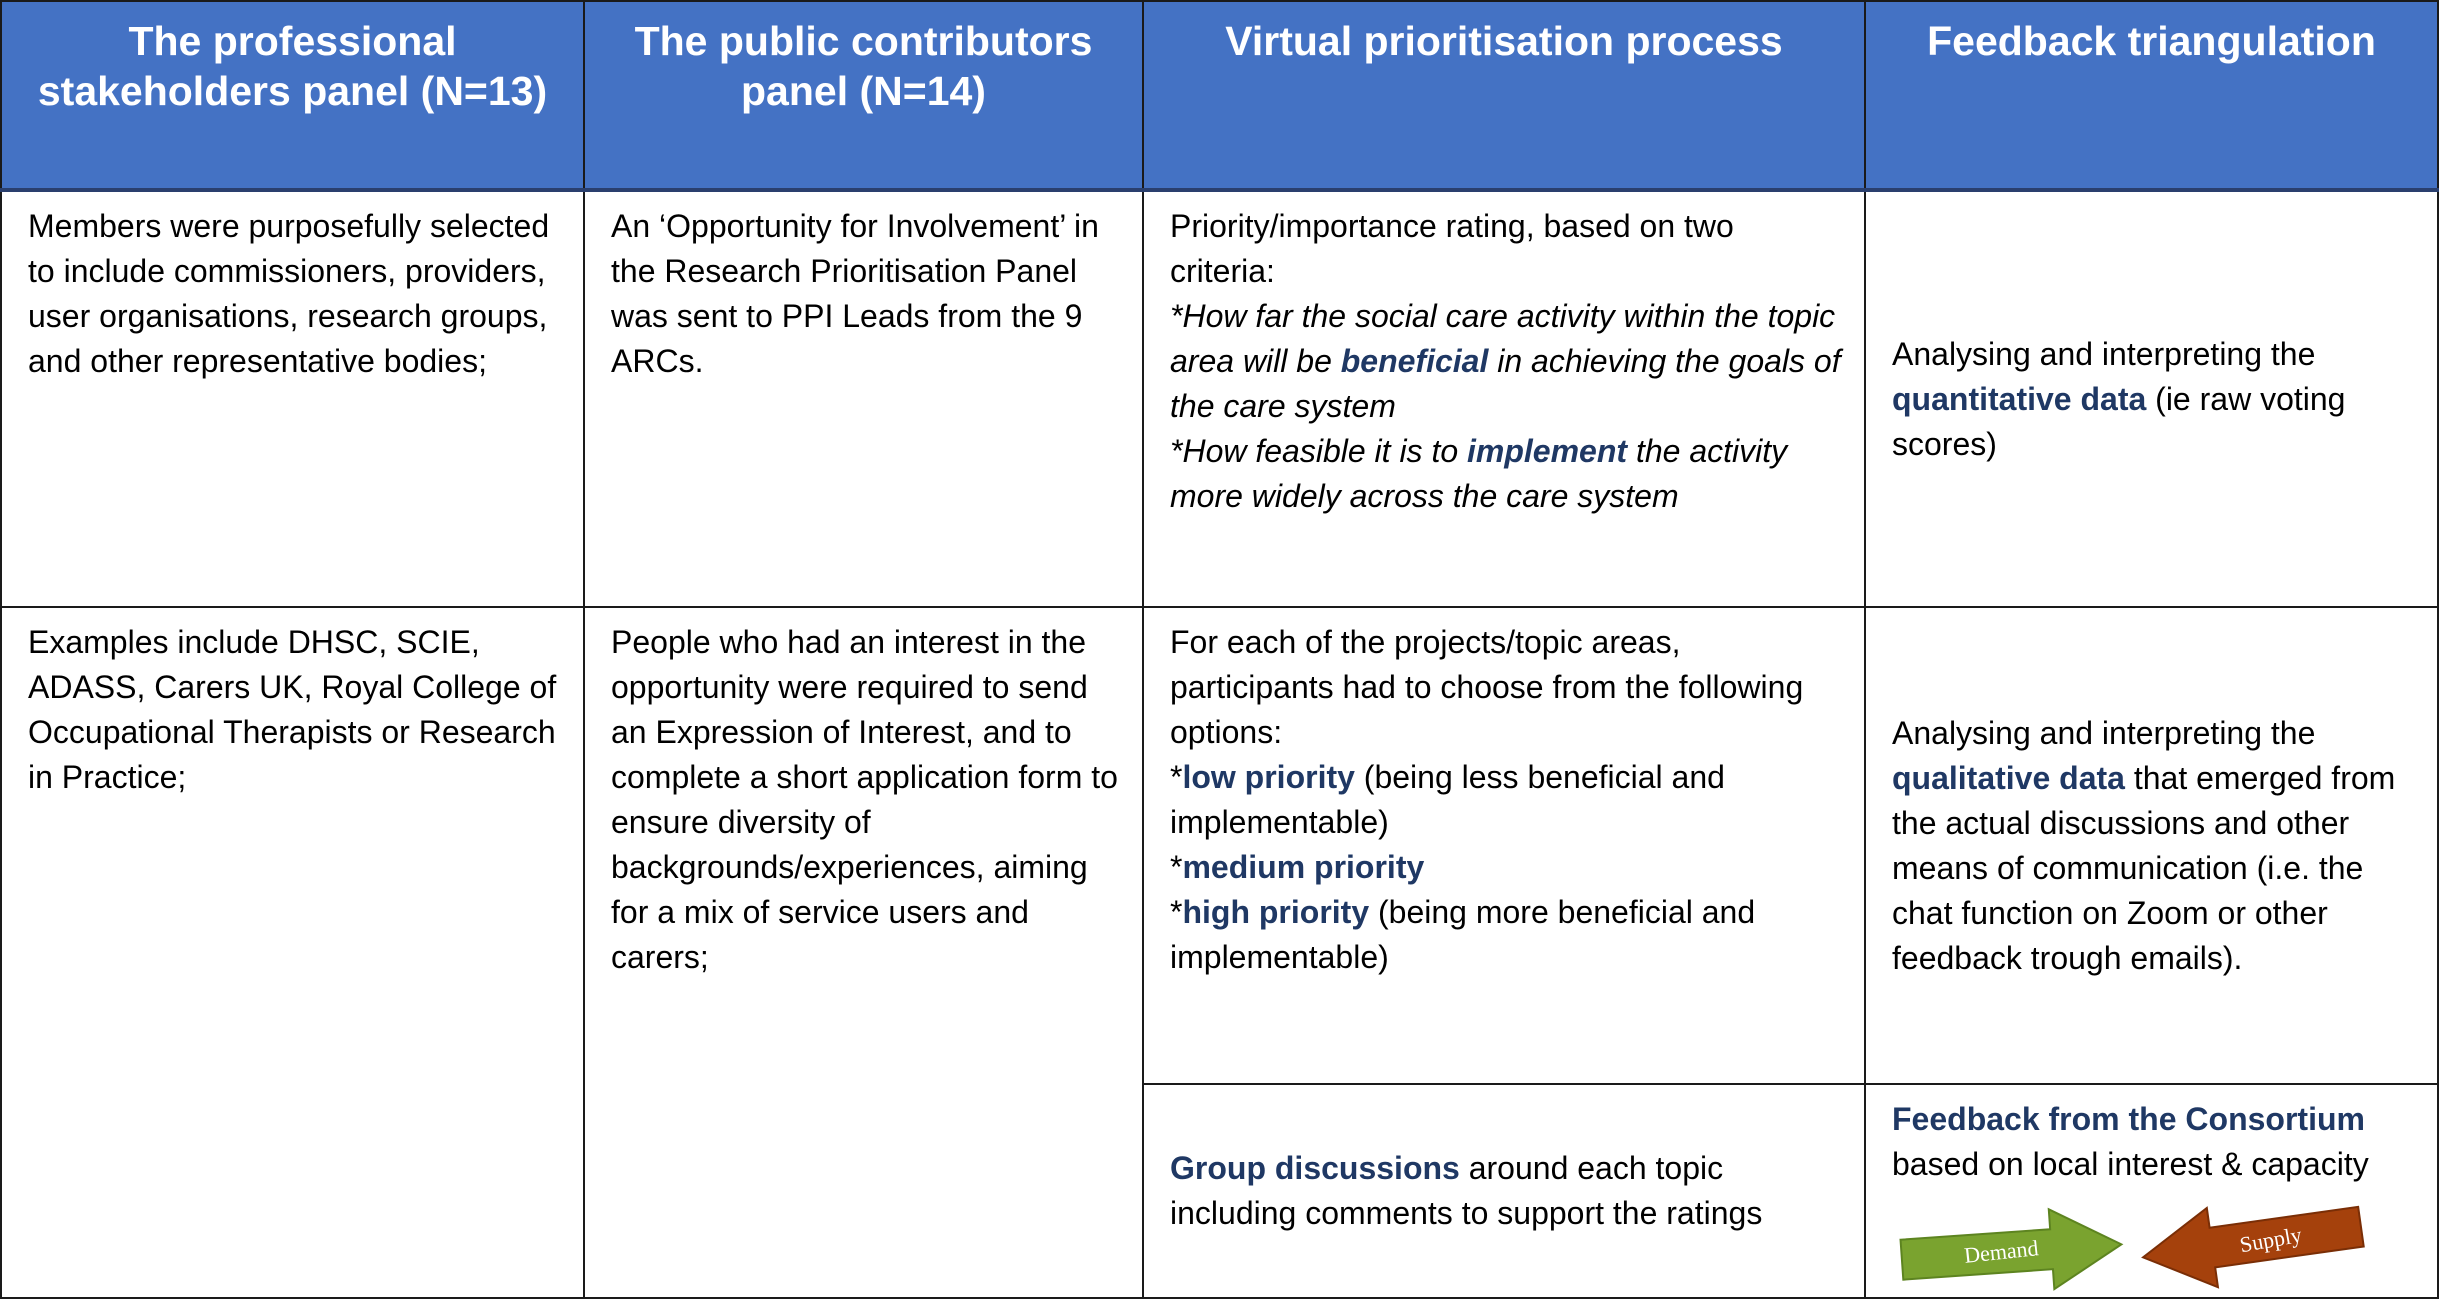  What do you see at coordinates (1268, 777) in the screenshot?
I see `emphasis-text: low priority` at bounding box center [1268, 777].